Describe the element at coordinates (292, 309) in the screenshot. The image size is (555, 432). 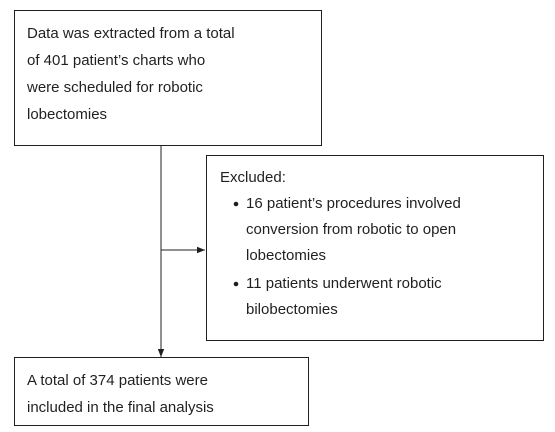
I see `list-text: bilobectomies` at that location.